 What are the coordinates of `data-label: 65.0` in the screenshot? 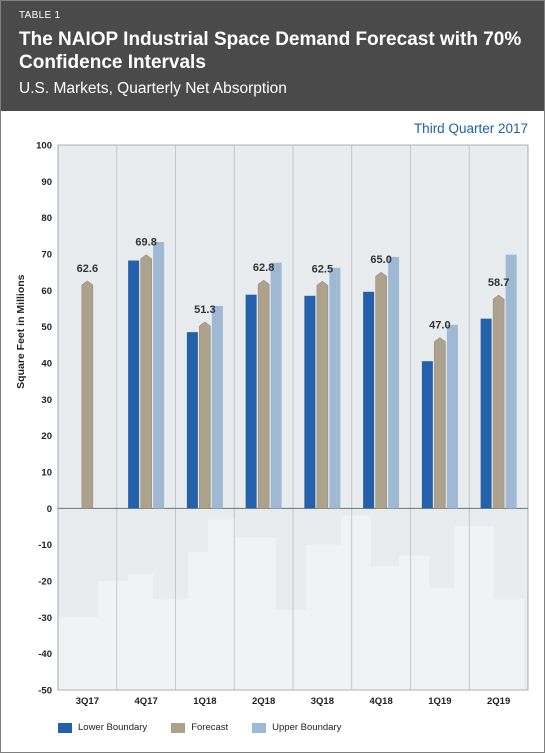 It's located at (380, 260).